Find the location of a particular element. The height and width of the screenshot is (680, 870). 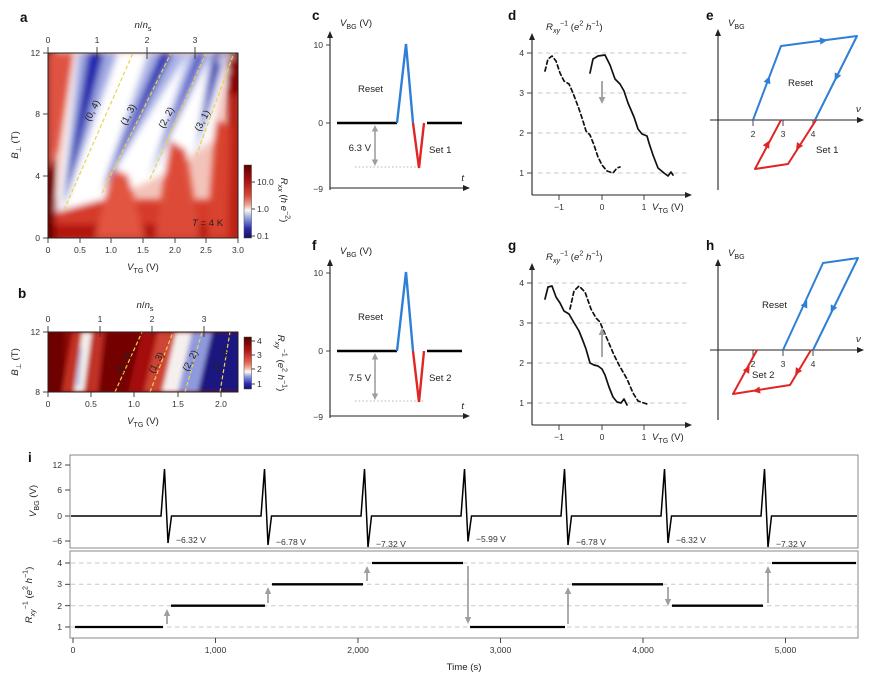

a-x-axis-label: VTG (V) is located at coordinates (143, 268).